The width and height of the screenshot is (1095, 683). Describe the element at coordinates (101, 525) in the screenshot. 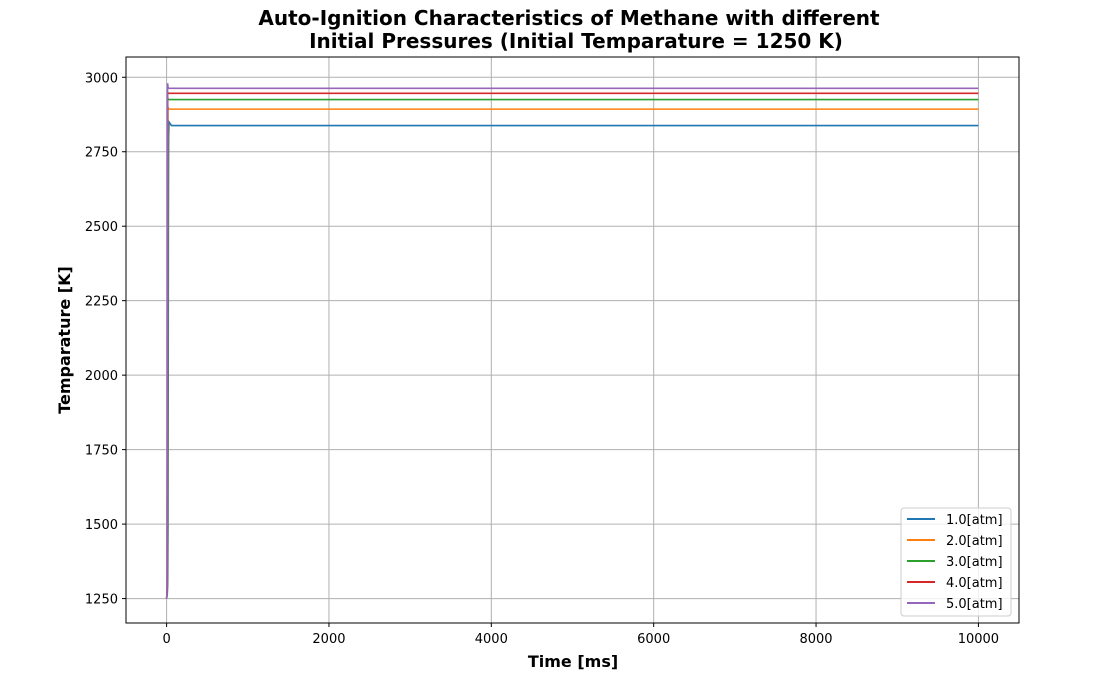

I see `y-tick-label: 1500` at that location.